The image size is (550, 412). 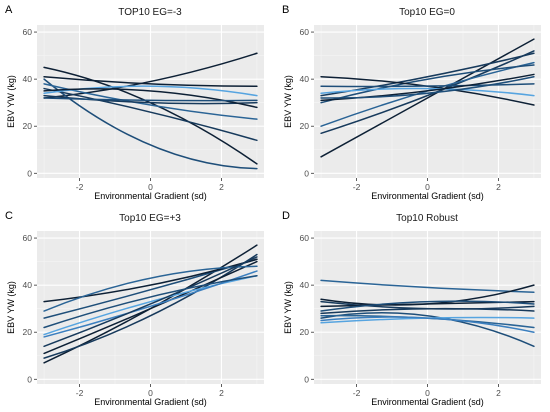 I want to click on panel-b-y-tick-label: 20, so click(x=305, y=126).